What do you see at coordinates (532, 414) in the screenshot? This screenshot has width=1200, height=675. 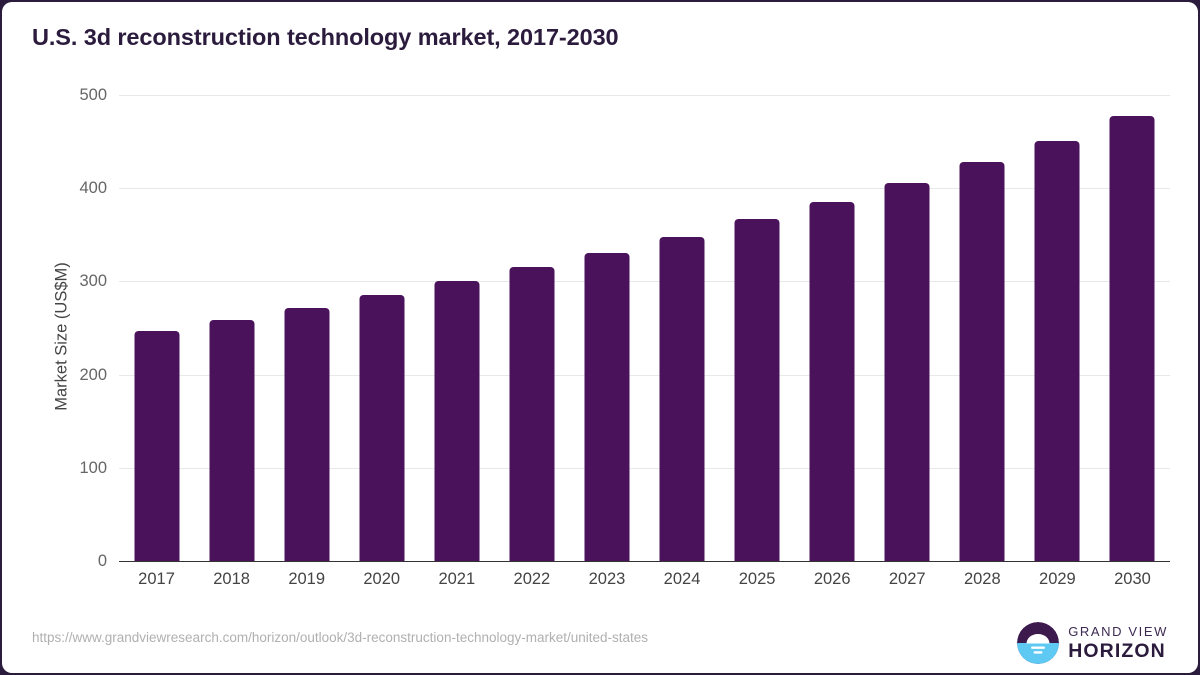 I see `bar-2022` at bounding box center [532, 414].